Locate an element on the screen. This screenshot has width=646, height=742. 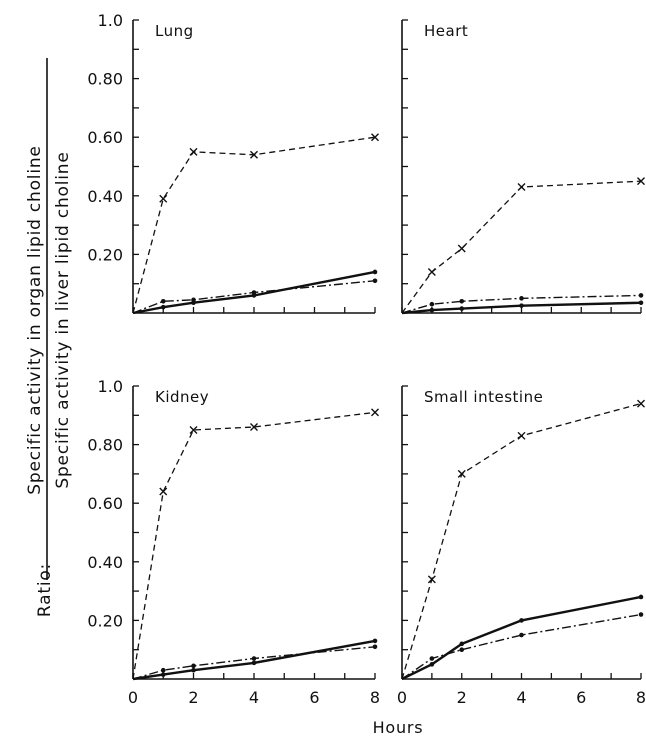
x-axis-label: Hours is located at coordinates (398, 727).